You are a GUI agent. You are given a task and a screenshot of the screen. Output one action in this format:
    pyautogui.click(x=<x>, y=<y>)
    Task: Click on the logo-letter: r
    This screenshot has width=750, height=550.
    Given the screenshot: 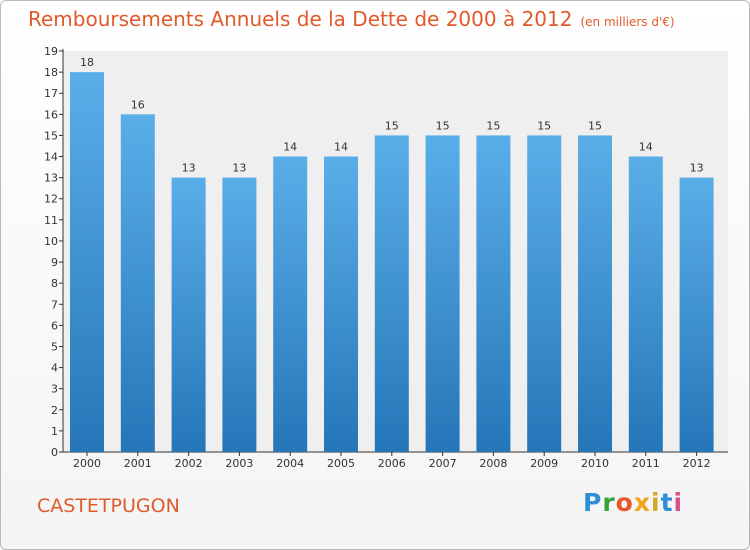 What is the action you would take?
    pyautogui.click(x=609, y=502)
    